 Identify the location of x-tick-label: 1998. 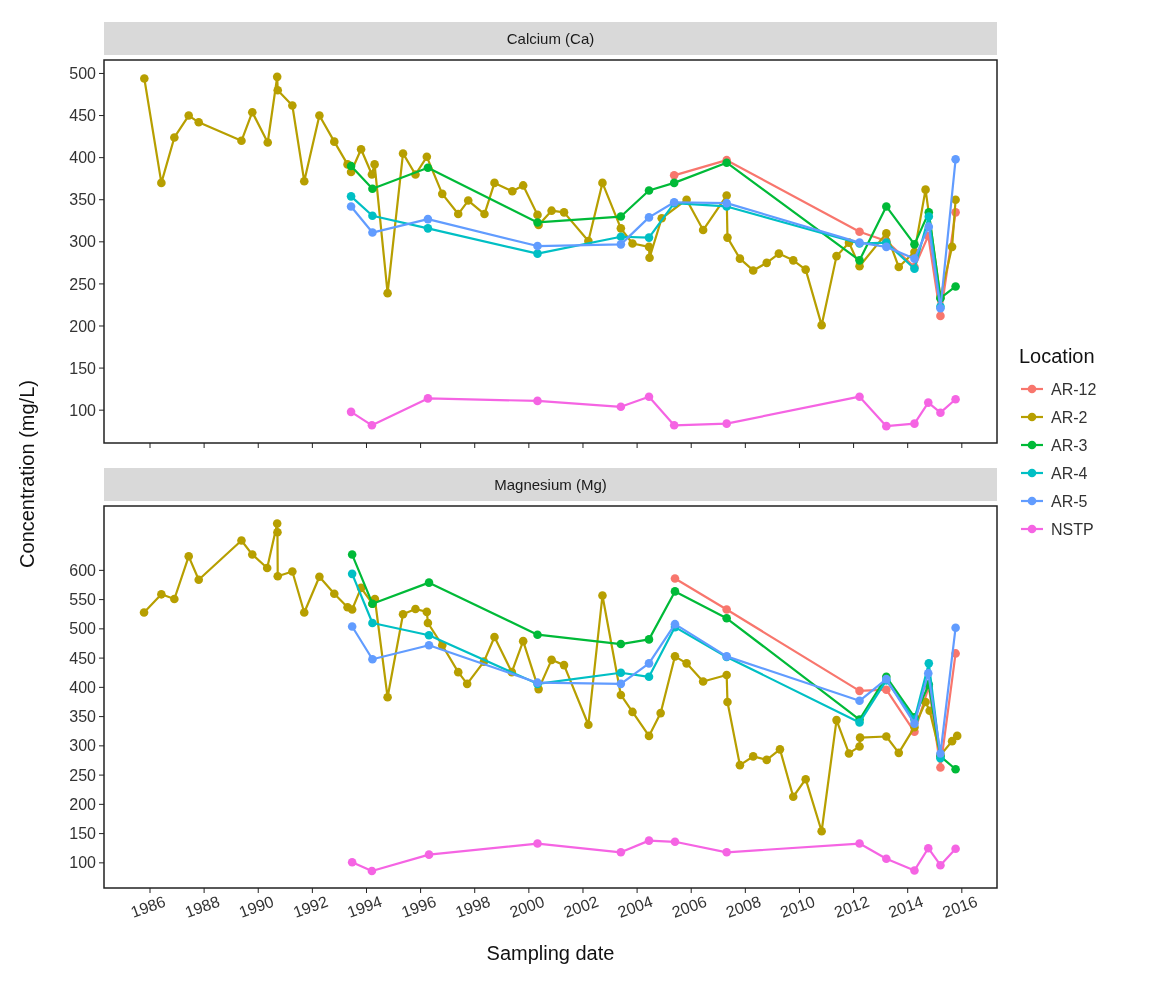
(473, 906).